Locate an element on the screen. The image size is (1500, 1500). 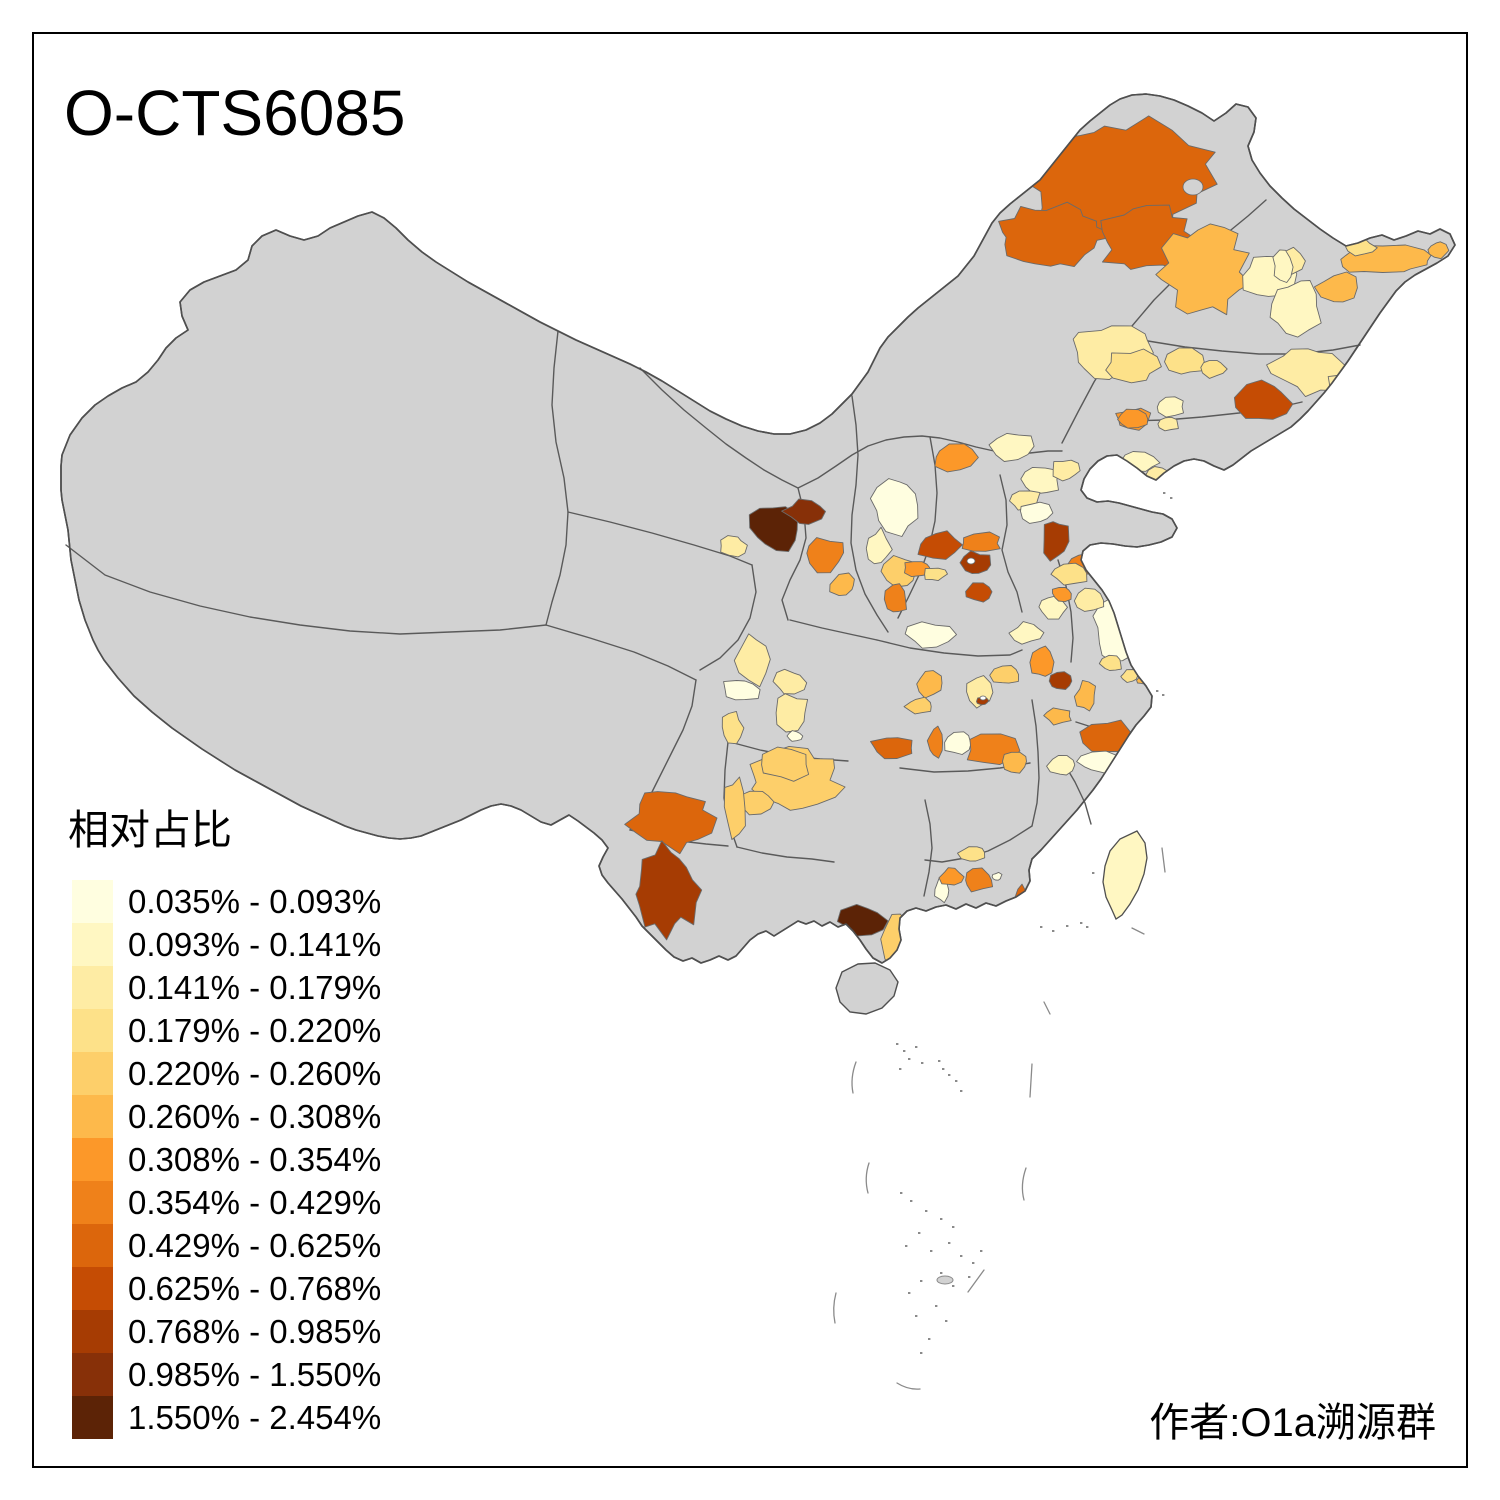
islet is located at coordinates (945, 1280).